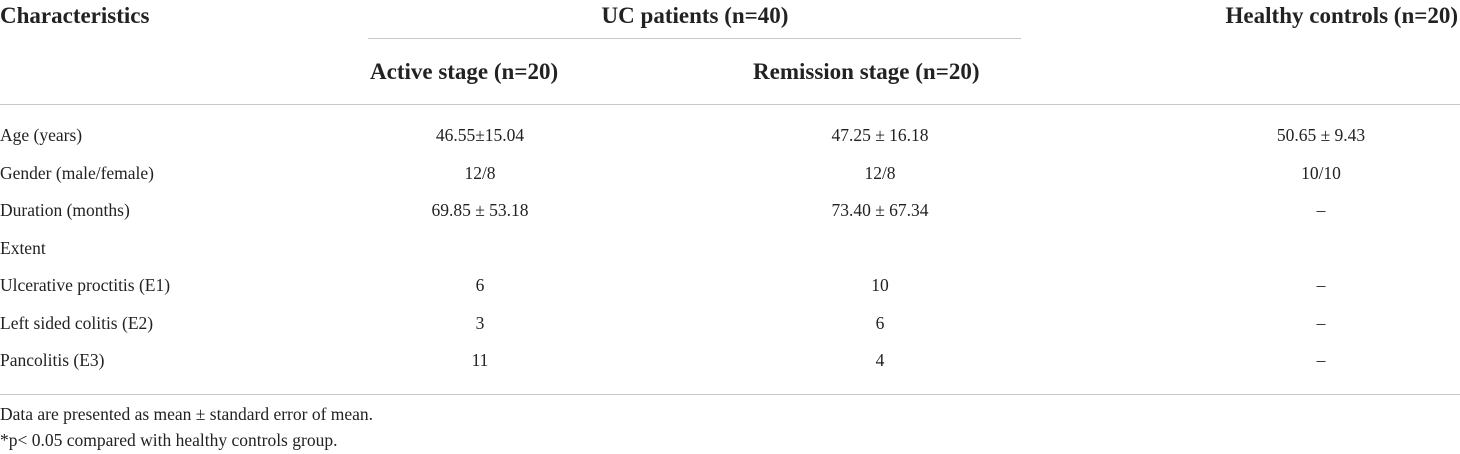 The height and width of the screenshot is (454, 1460). What do you see at coordinates (65, 210) in the screenshot?
I see `row-label: Duration (months)` at bounding box center [65, 210].